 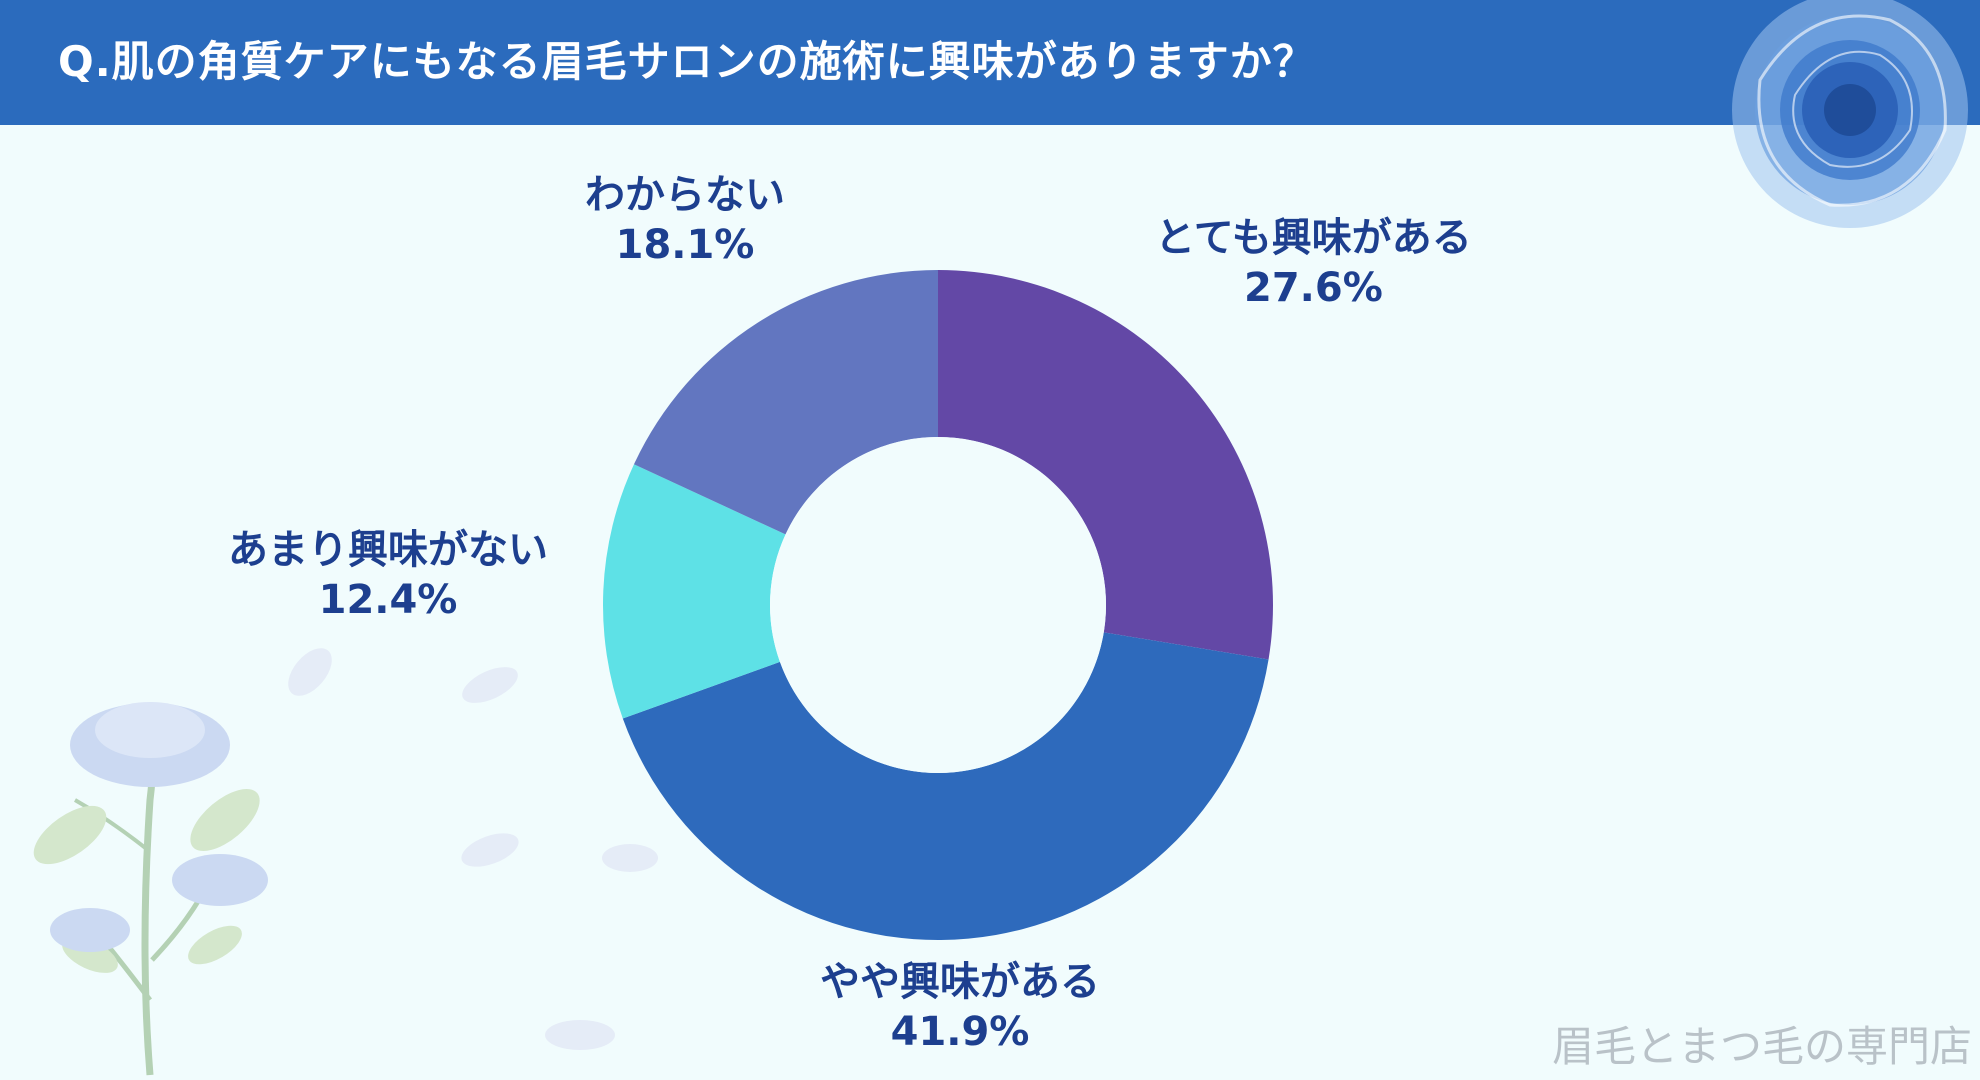 I want to click on chart-title: Q.肌の角質ケアにもなる眉毛サロンの施術に興味がありますか？, so click(x=687, y=61).